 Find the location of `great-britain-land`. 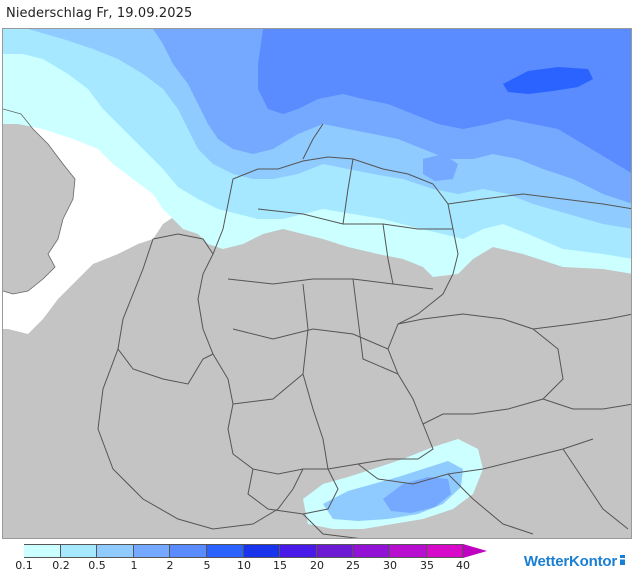

great-britain-land is located at coordinates (39, 201).